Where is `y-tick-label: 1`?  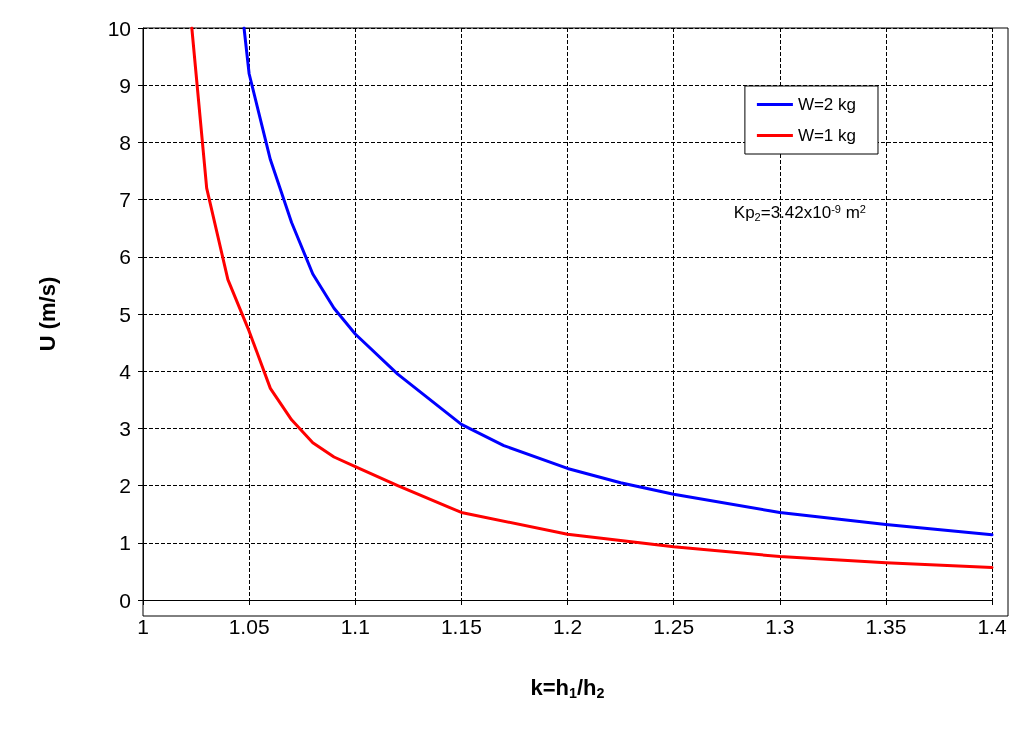
y-tick-label: 1 is located at coordinates (125, 543).